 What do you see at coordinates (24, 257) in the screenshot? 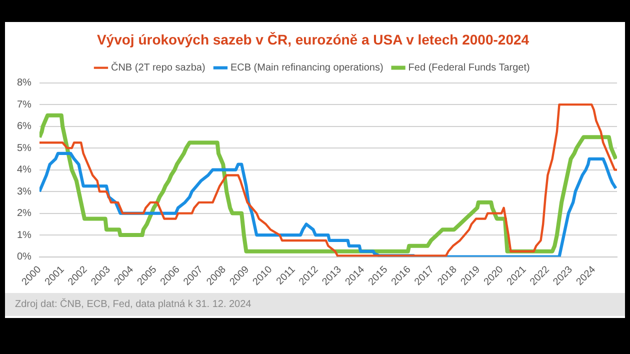
I see `y-tick-label: 0%` at bounding box center [24, 257].